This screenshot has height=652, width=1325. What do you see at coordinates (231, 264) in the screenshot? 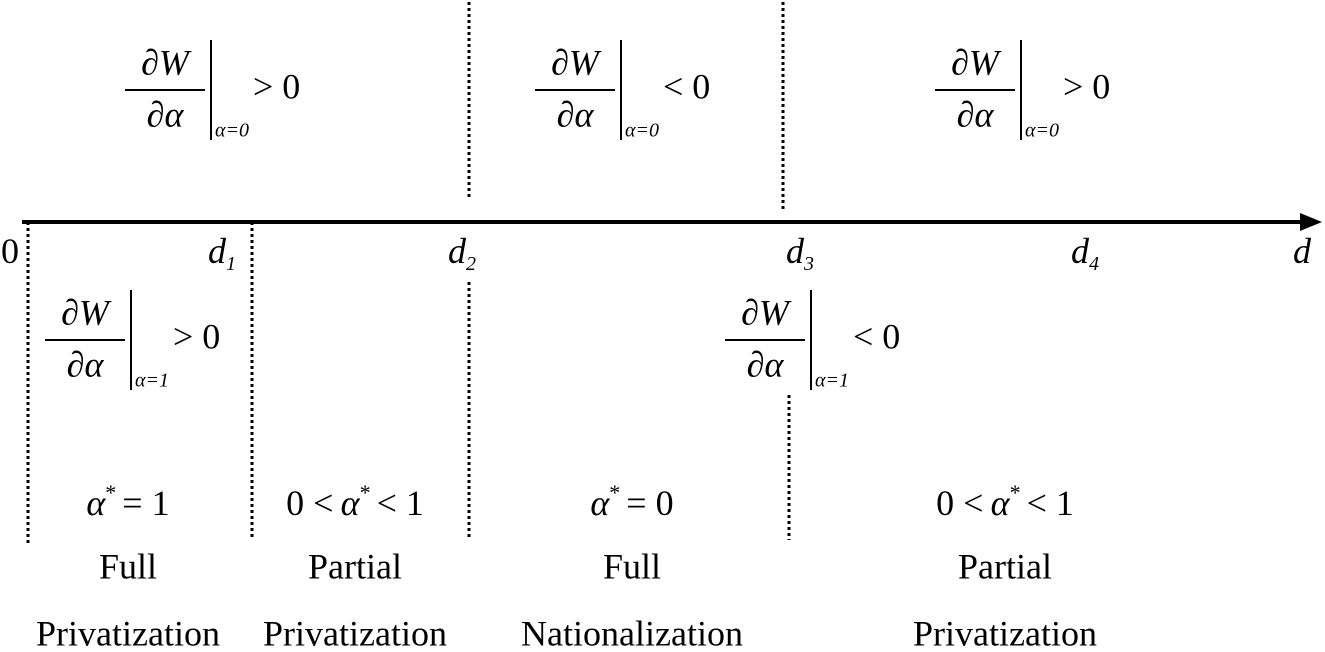
I see `tick-index: 1` at bounding box center [231, 264].